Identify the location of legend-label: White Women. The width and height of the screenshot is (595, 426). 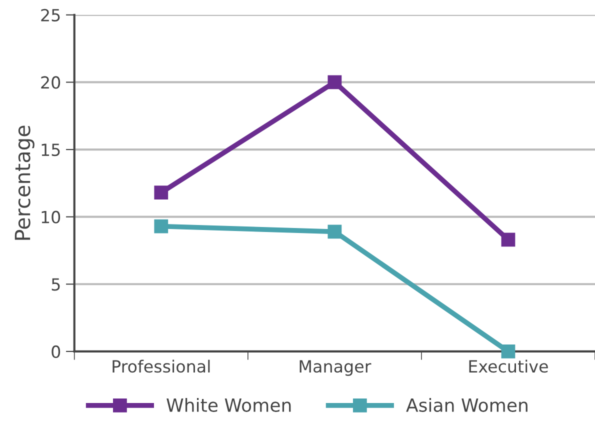
(228, 405).